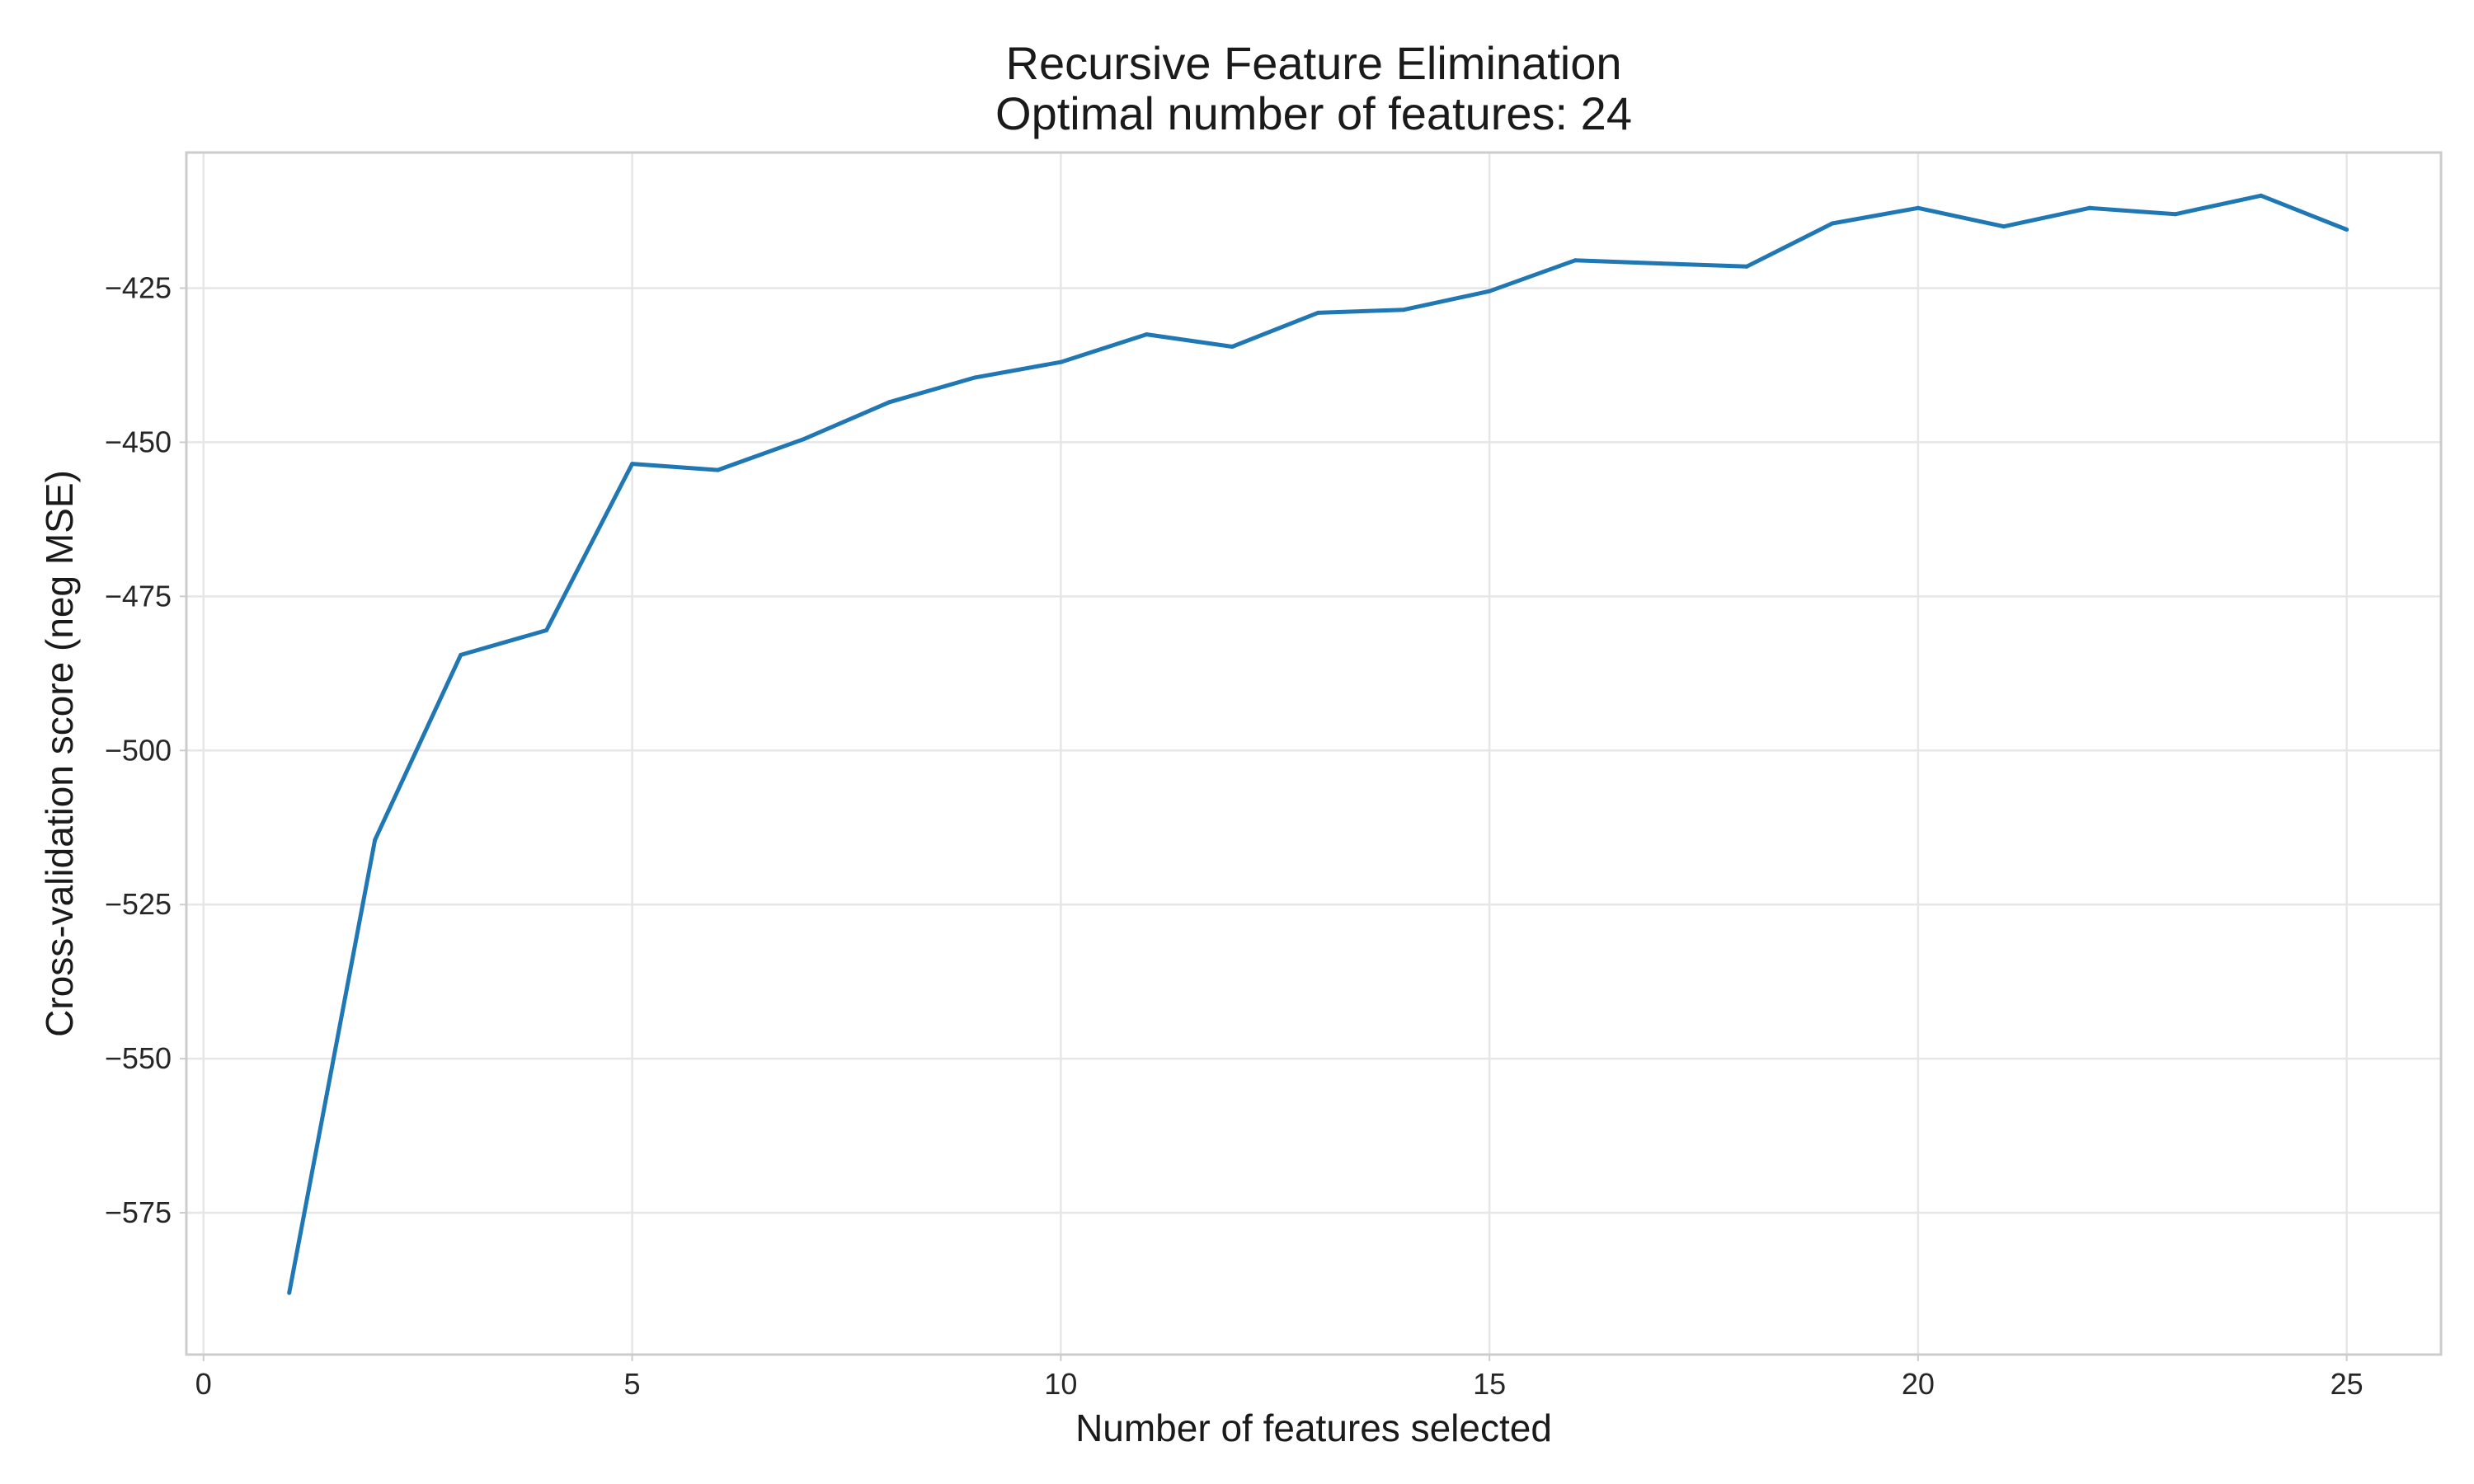 Image resolution: width=2474 pixels, height=1484 pixels. Describe the element at coordinates (1314, 63) in the screenshot. I see `chart-title: Recursive Feature Elimination` at that location.